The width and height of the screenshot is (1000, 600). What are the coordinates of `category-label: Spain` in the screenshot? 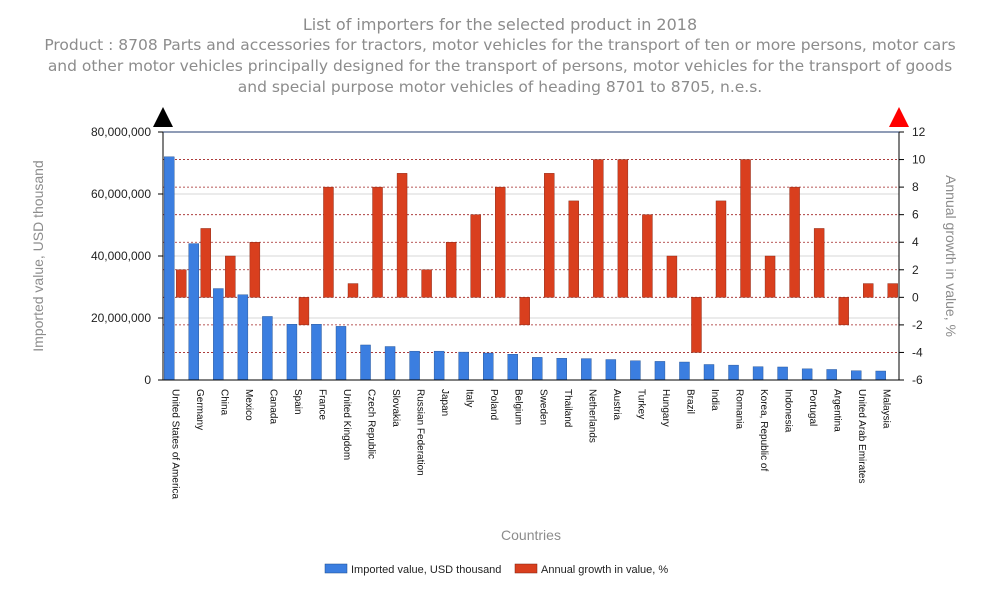 It's located at (297, 402).